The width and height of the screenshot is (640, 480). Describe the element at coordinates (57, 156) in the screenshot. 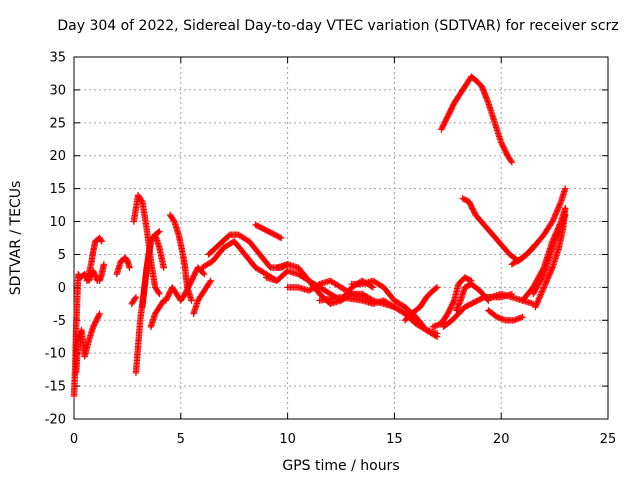

I see `y-tick-label: 20` at that location.